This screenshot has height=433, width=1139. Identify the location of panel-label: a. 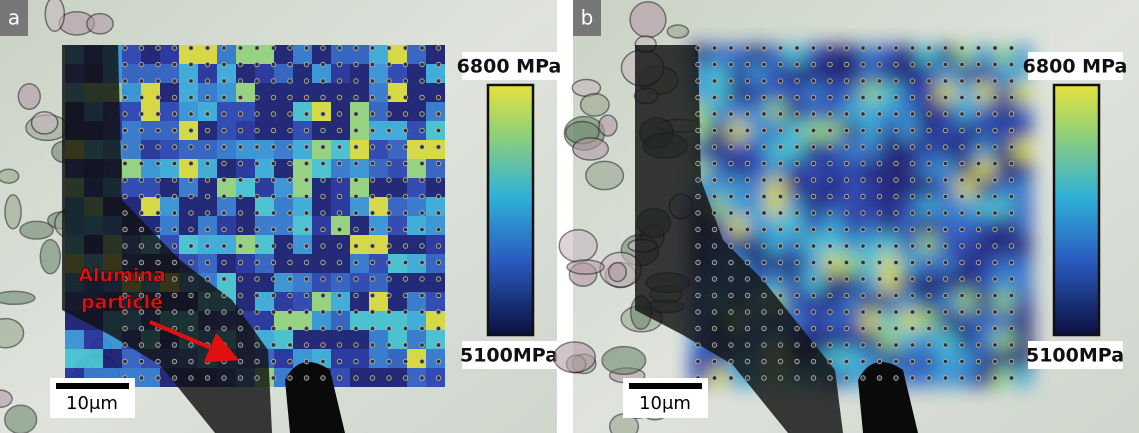
(14, 18).